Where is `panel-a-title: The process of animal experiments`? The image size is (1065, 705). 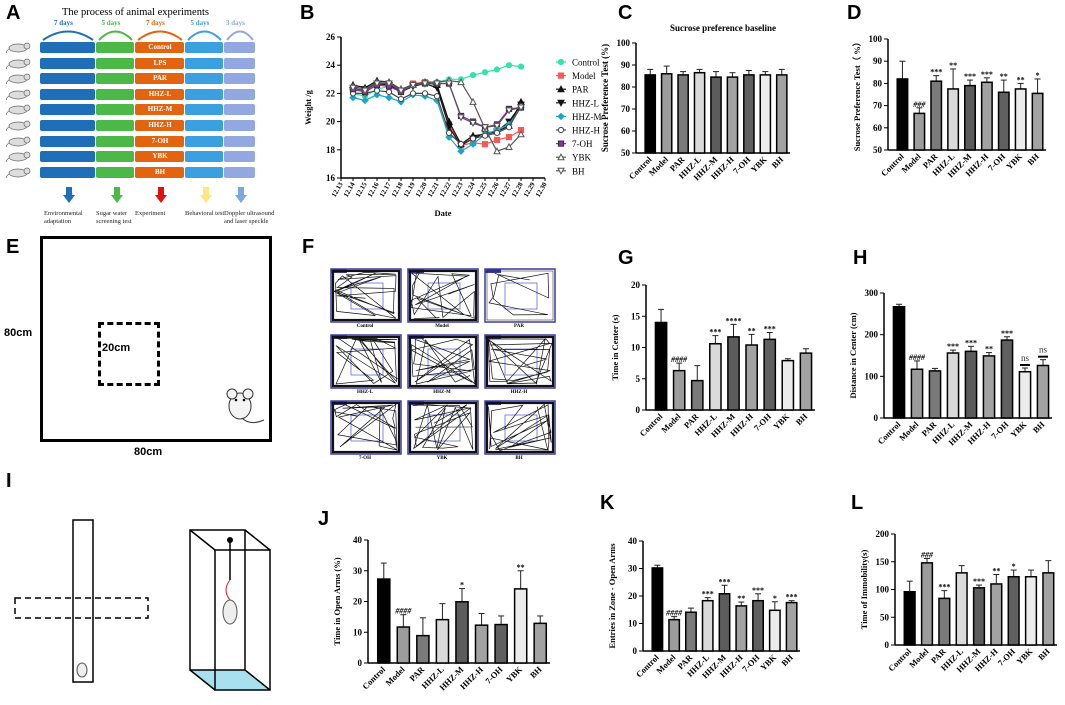 panel-a-title: The process of animal experiments is located at coordinates (135, 12).